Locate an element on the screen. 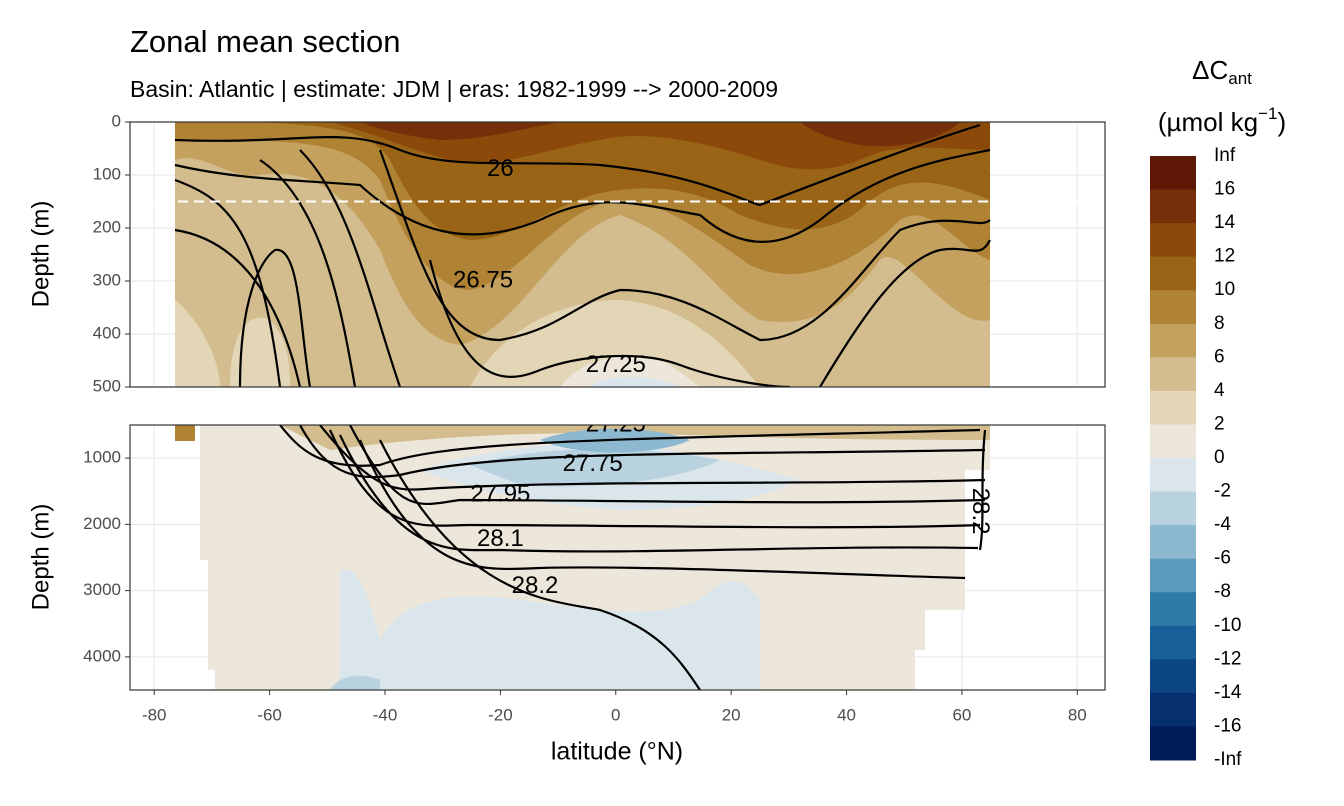 The width and height of the screenshot is (1344, 806). legend-label: -6 is located at coordinates (1222, 558).